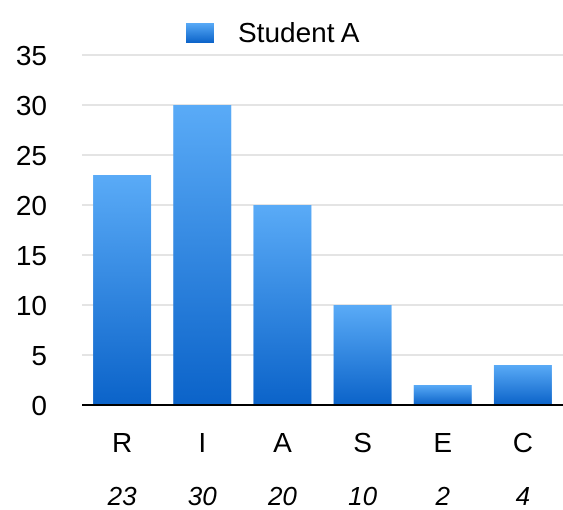  Describe the element at coordinates (122, 495) in the screenshot. I see `value-label: 23` at that location.